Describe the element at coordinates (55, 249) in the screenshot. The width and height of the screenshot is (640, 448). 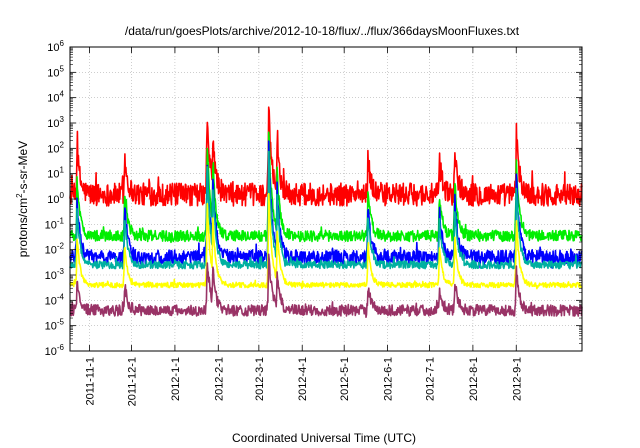
I see `y-tick-label: 10⁻²` at that location.